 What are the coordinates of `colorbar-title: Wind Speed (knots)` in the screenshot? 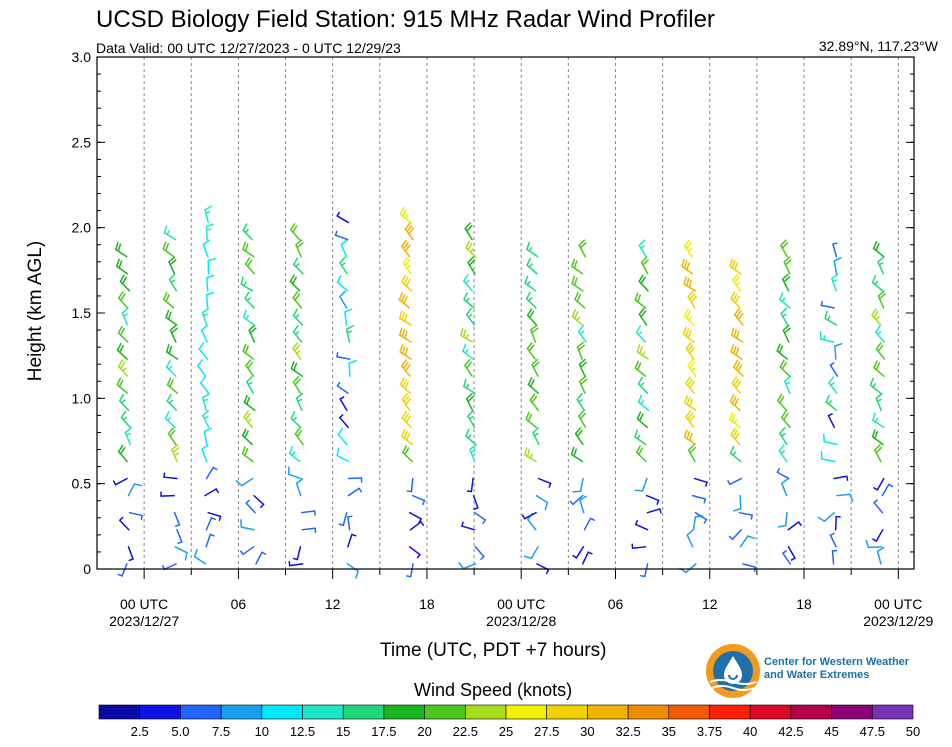 It's located at (493, 690).